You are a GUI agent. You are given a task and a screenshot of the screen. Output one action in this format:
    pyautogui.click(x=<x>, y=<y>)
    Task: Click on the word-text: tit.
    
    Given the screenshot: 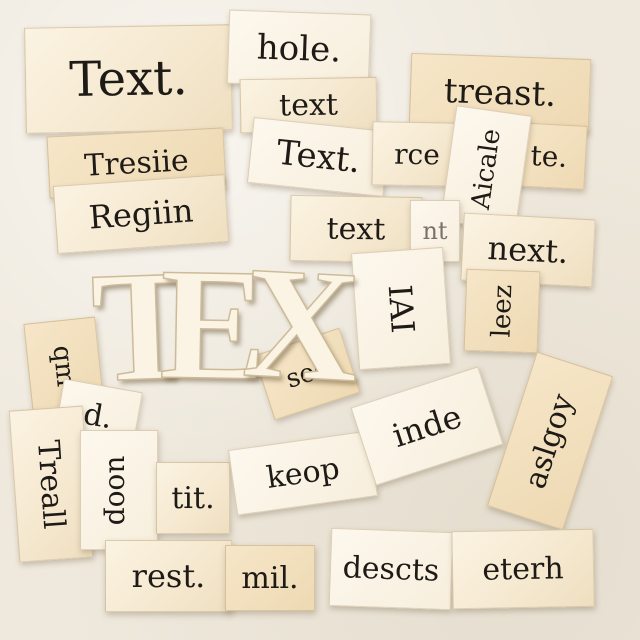 What is the action you would take?
    pyautogui.click(x=193, y=498)
    